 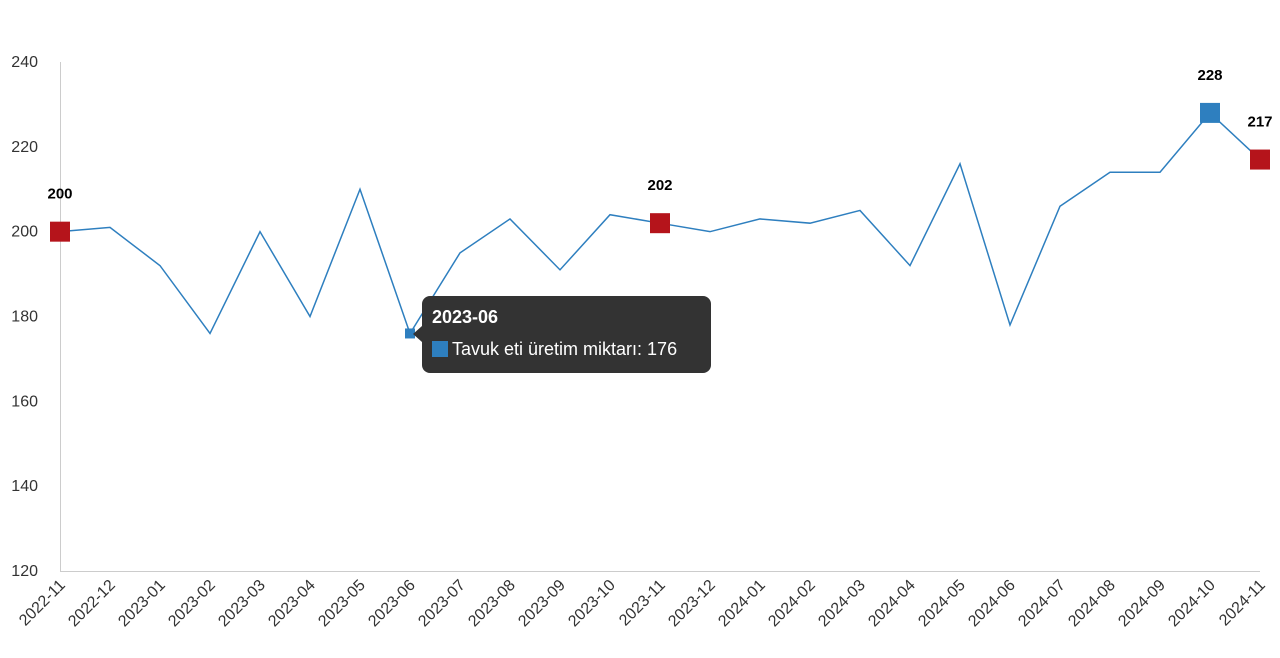 What do you see at coordinates (442, 604) in the screenshot?
I see `x-tick-label: 2023-07` at bounding box center [442, 604].